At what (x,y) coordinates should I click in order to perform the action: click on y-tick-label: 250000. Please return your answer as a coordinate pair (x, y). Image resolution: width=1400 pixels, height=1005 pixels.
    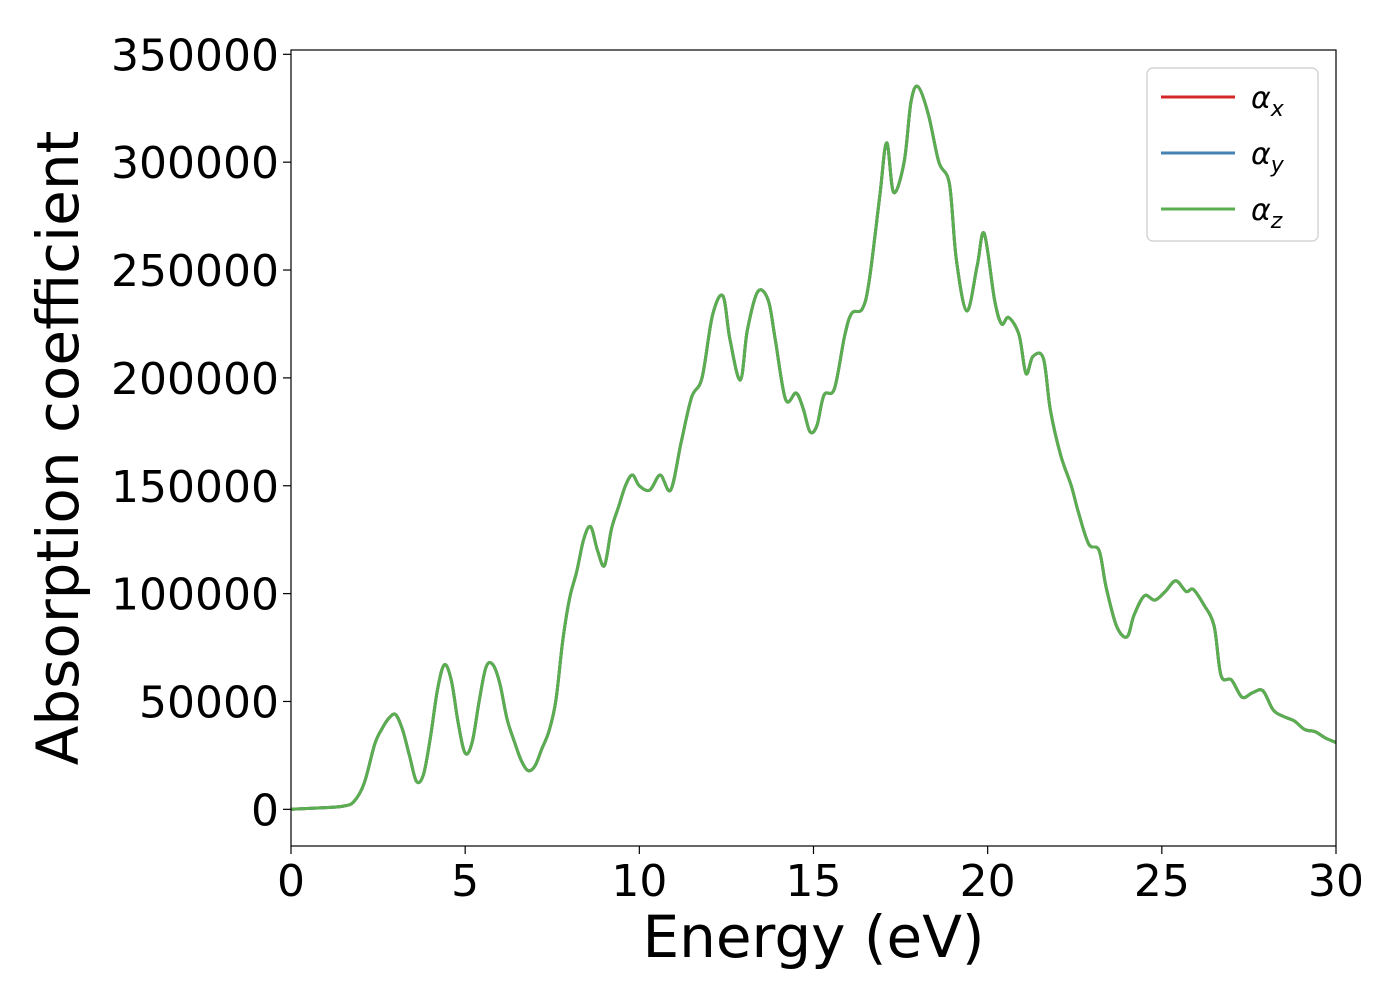
    Looking at the image, I should click on (195, 271).